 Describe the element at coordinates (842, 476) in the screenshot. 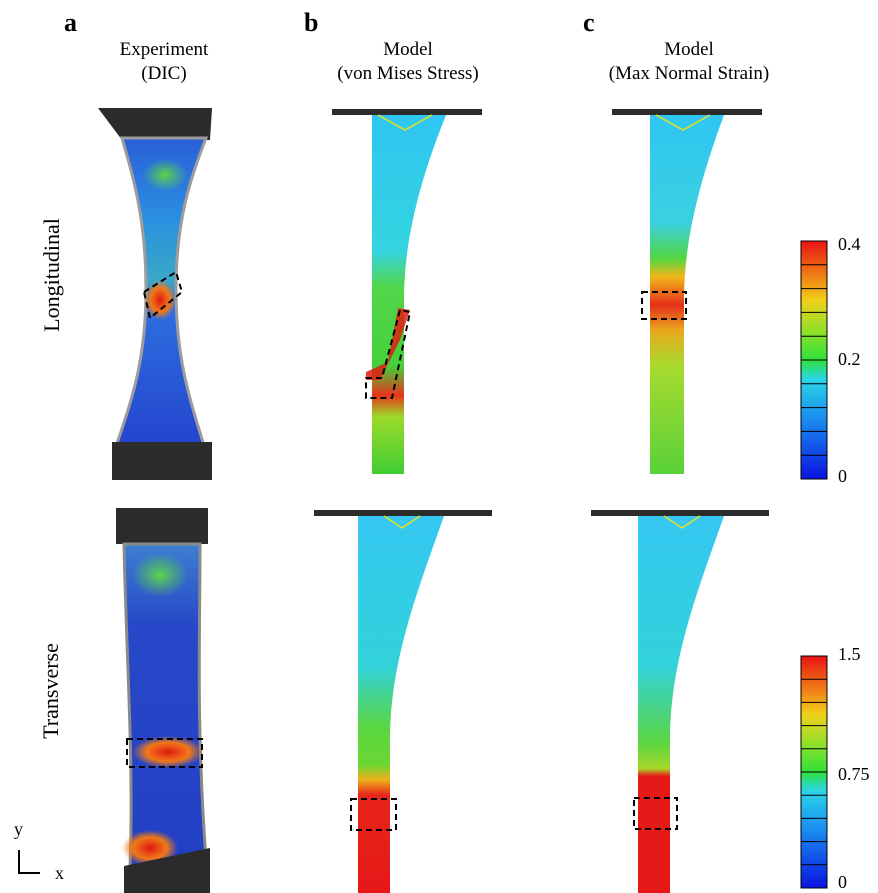

I see `colorbar1-tick-min: 0` at that location.